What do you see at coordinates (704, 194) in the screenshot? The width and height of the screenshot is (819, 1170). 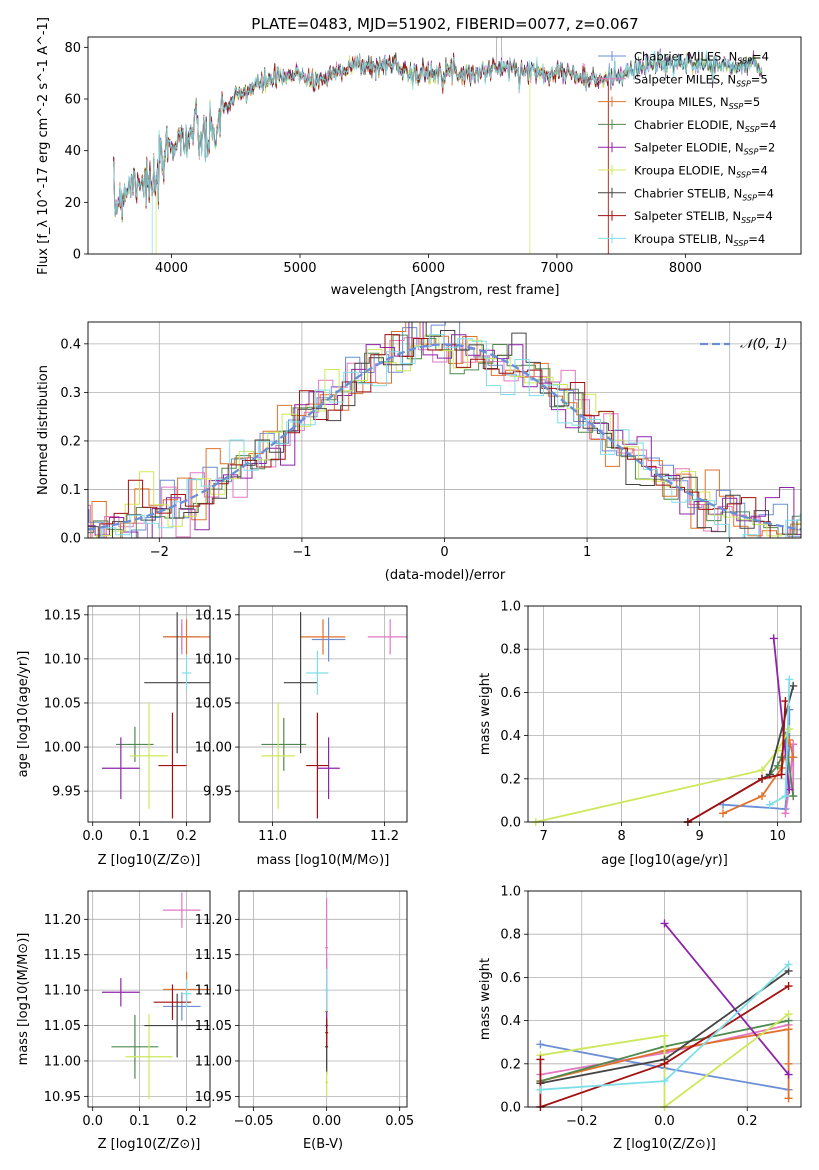 I see `legend-entry: Chabrier STELIB, NSSP=4` at bounding box center [704, 194].